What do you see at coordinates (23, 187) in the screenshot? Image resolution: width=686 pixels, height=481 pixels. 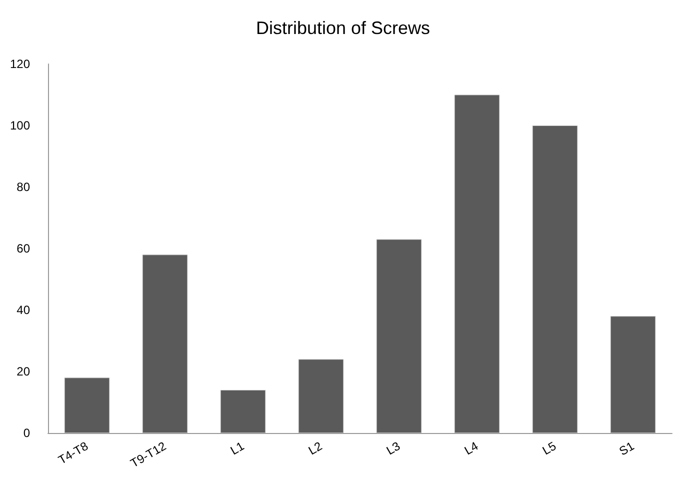 I see `y-tick-label: 80` at bounding box center [23, 187].